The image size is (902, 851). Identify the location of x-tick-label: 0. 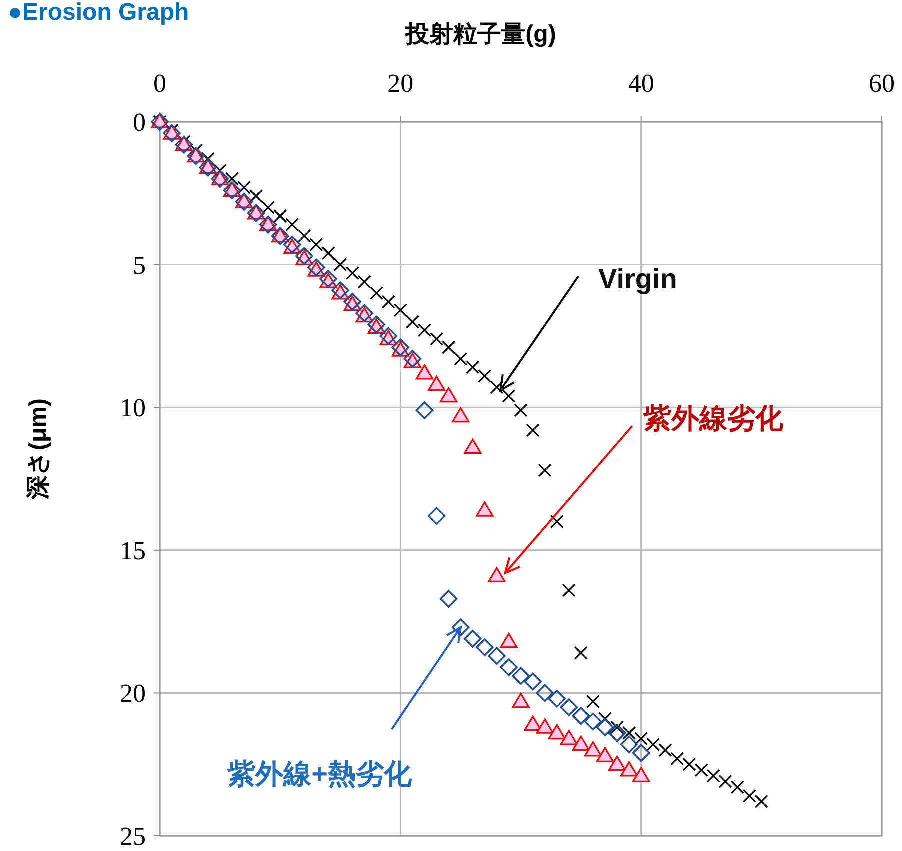
(160, 83).